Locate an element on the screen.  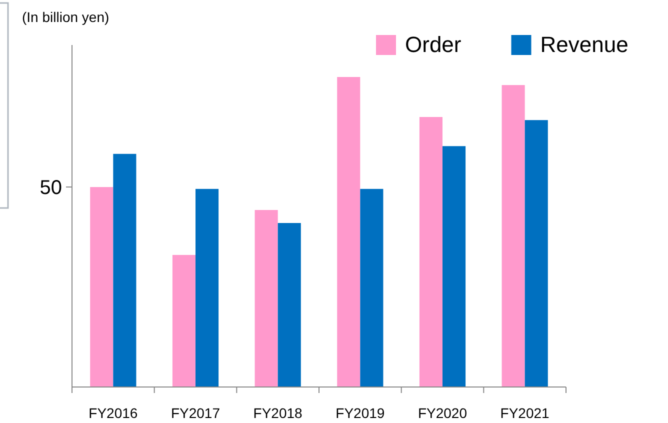
x-tick-label: FY2020 is located at coordinates (443, 413).